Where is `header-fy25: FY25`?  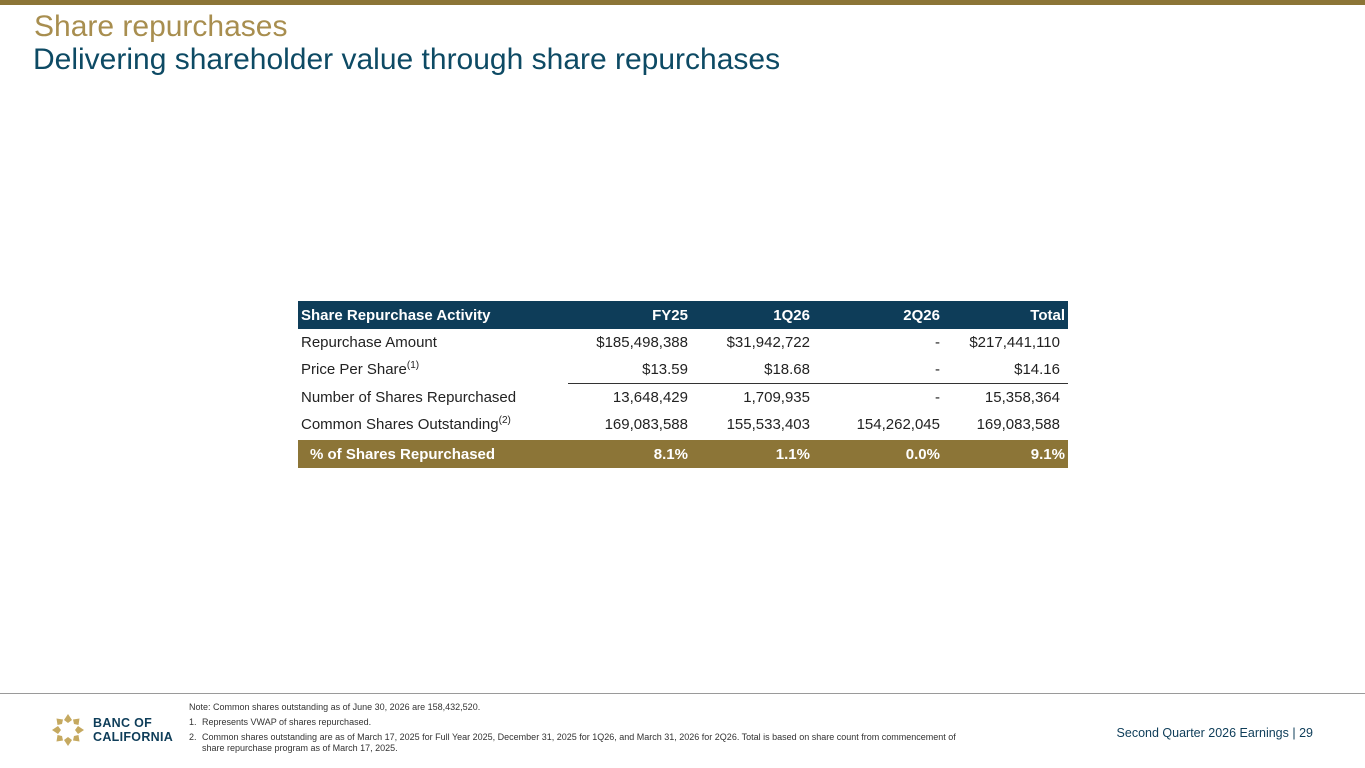
header-fy25: FY25 is located at coordinates (670, 315).